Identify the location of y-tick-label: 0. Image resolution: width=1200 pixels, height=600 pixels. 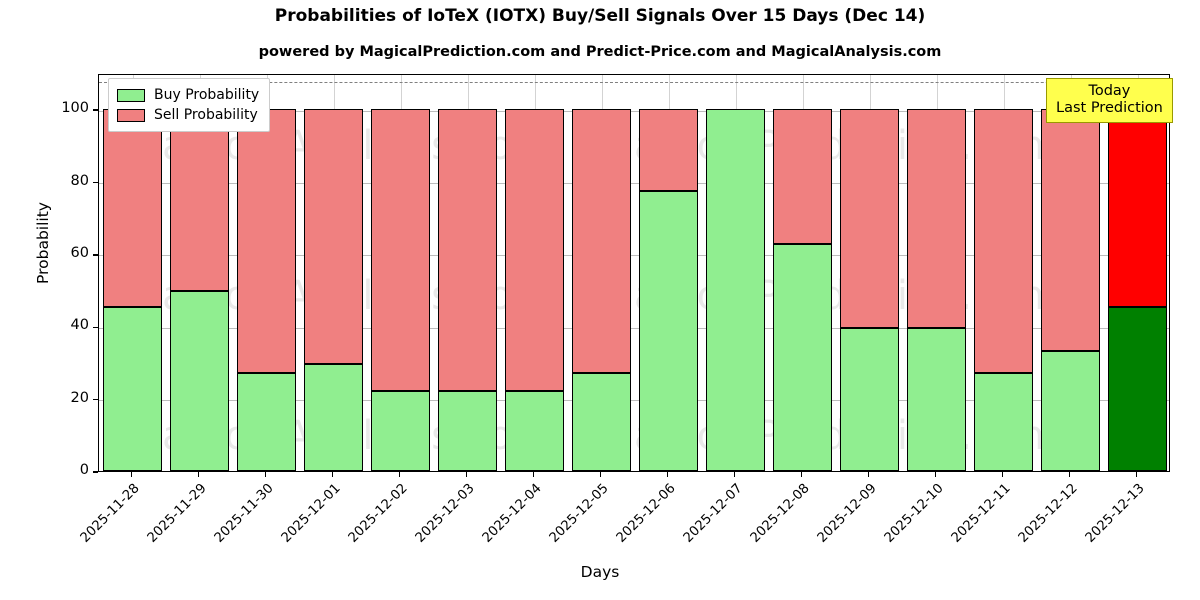
(84, 470).